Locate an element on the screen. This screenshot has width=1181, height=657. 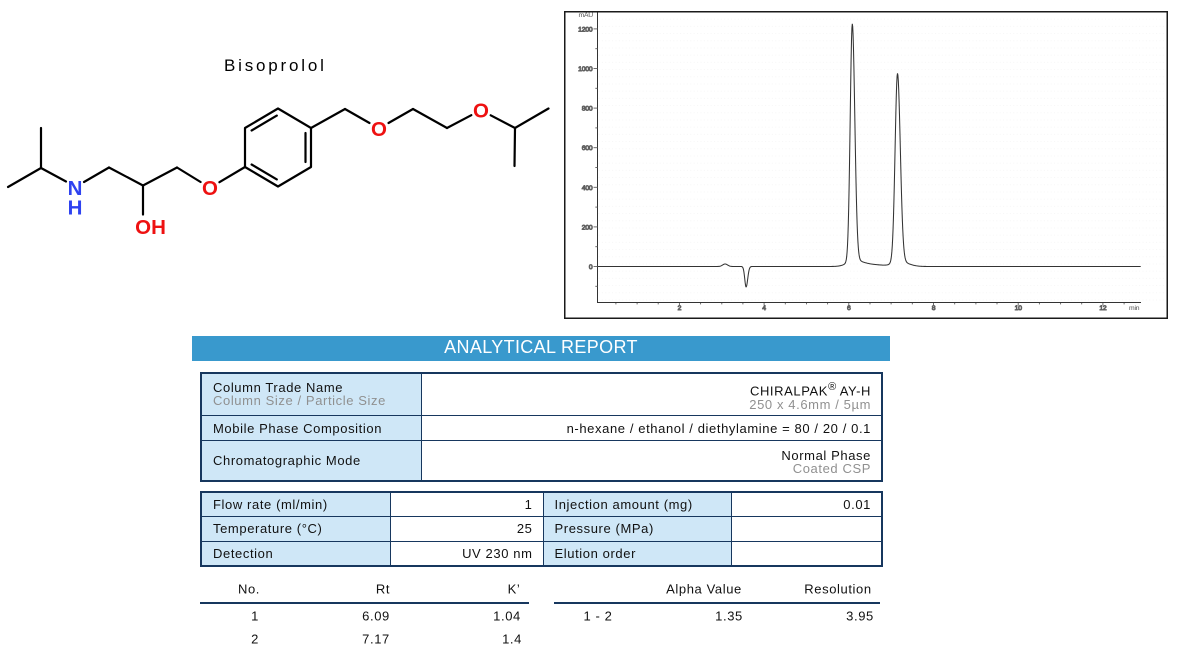
svg-text: N is located at coordinates (75, 188).